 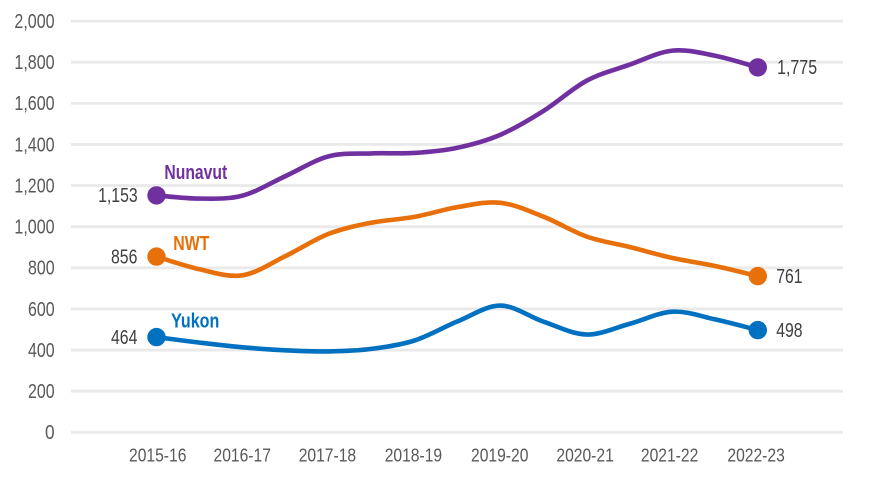 What do you see at coordinates (34, 63) in the screenshot?
I see `svg-text: 1,800` at bounding box center [34, 63].